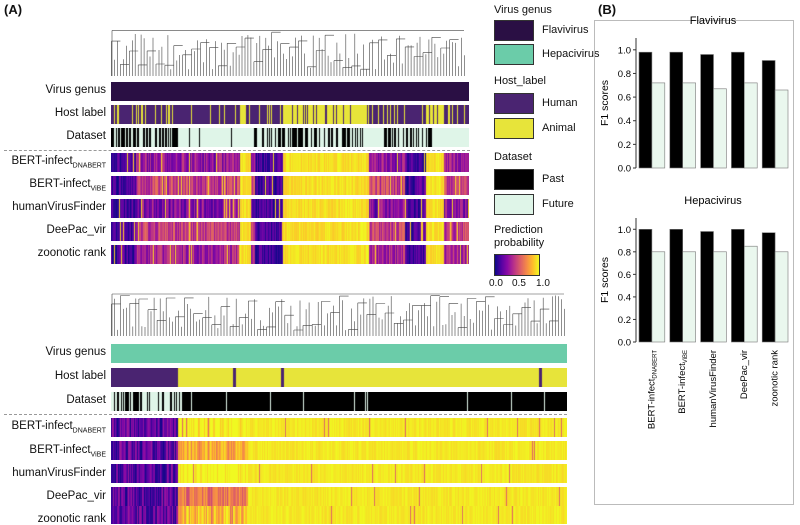 This screenshot has width=800, height=525. I want to click on chart-1-ytick-label-4: 0.8, so click(624, 252).